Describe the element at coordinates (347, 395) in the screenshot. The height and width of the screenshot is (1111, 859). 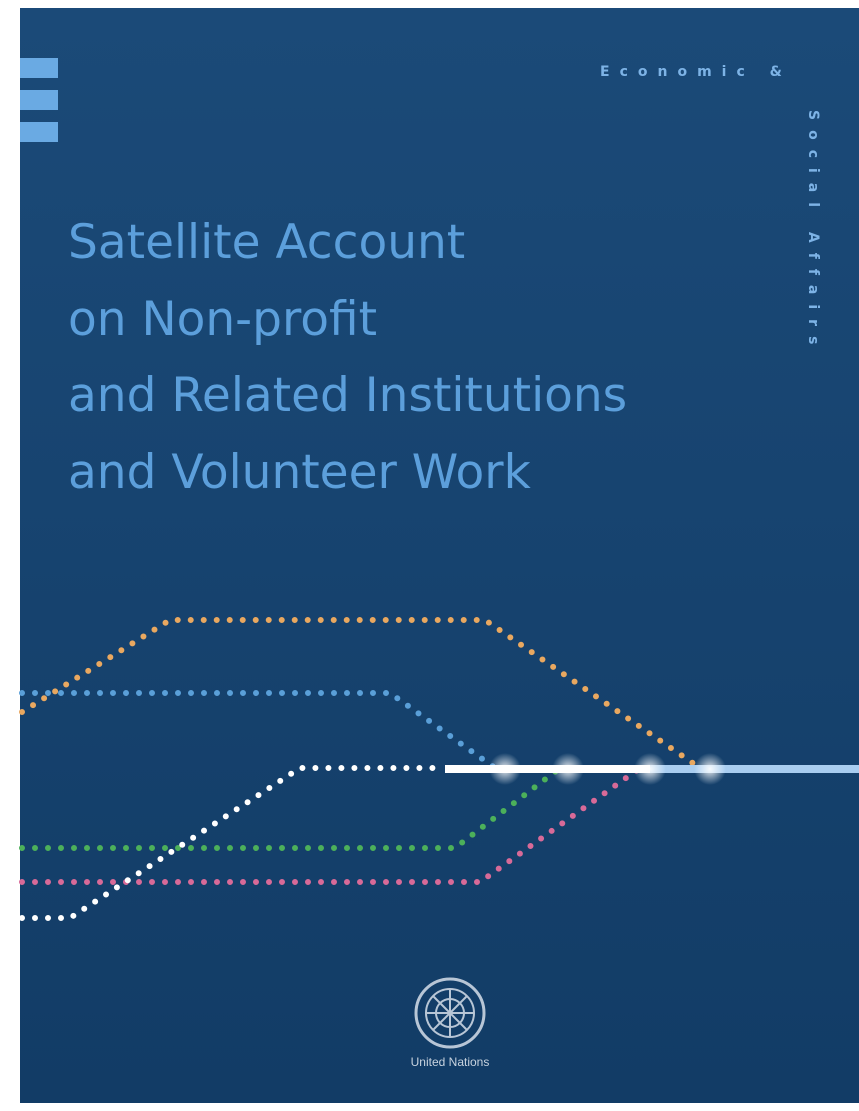
I see `title-line: and Related Institutions` at that location.